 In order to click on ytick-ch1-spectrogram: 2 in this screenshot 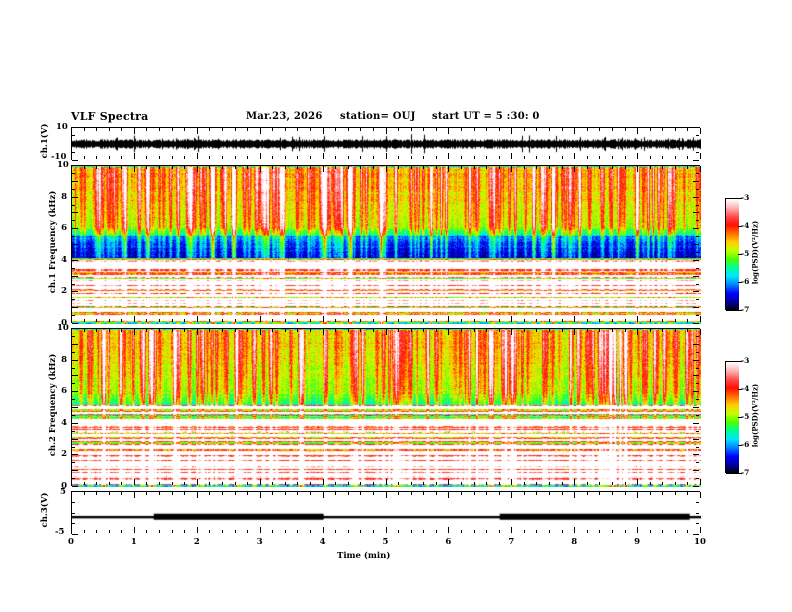, I will do `click(64, 291)`.